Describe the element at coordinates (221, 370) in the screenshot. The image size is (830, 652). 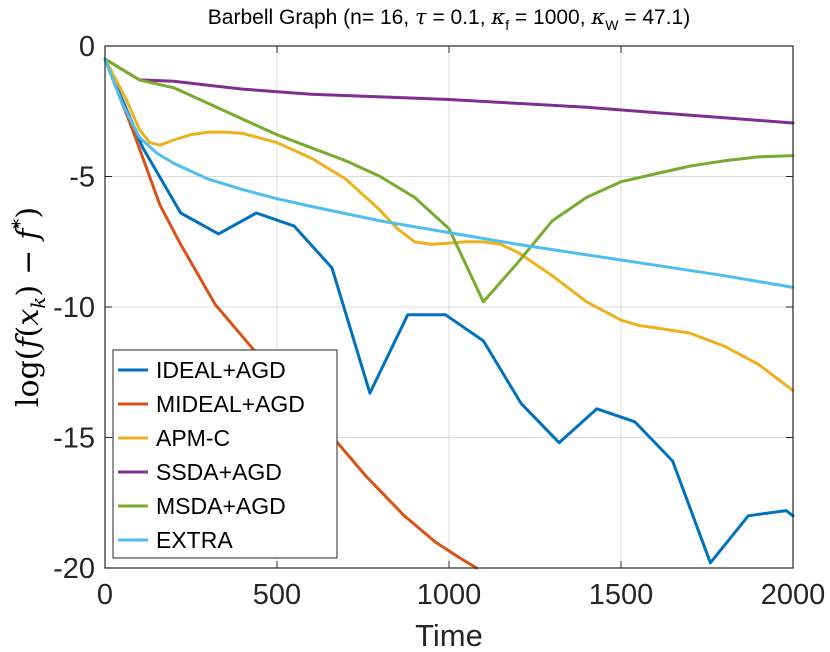
I see `legend-label: IDEAL+AGD` at that location.